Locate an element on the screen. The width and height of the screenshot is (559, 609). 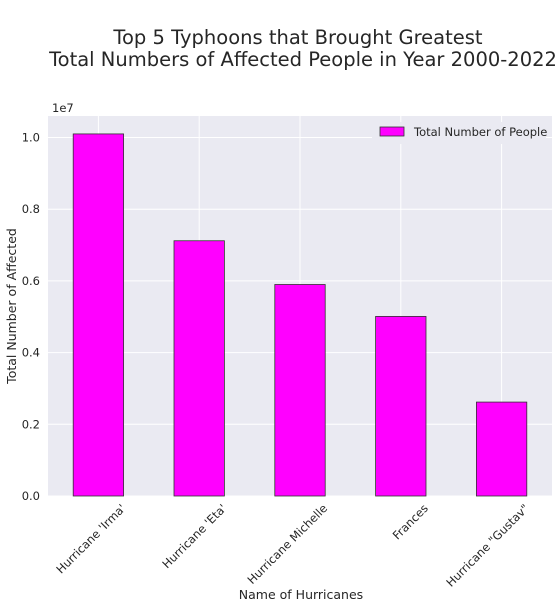
y-offset-label: 1e7 is located at coordinates (63, 108).